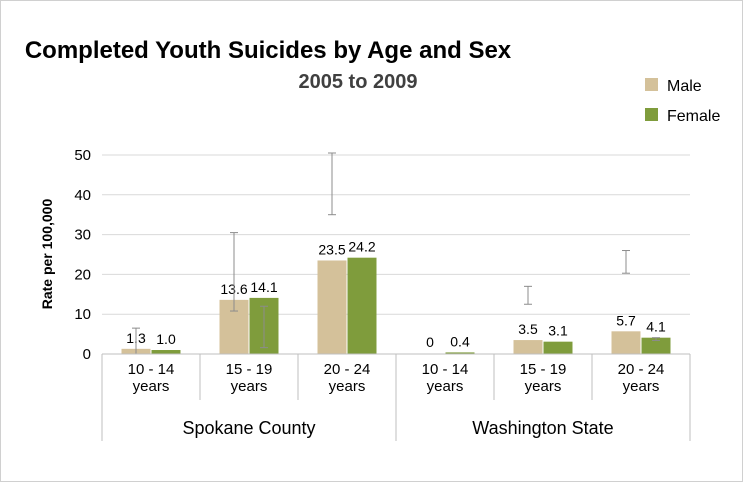 The width and height of the screenshot is (743, 482). What do you see at coordinates (430, 342) in the screenshot?
I see `data-label: 0` at bounding box center [430, 342].